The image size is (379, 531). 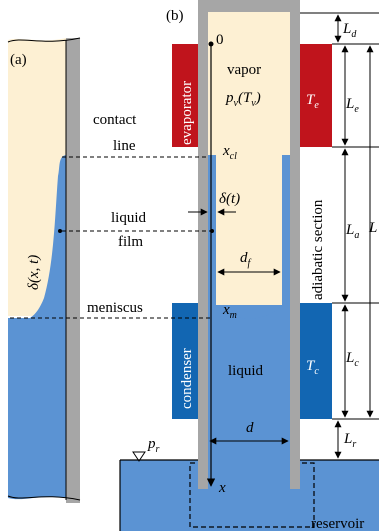 I want to click on evaporator-left, so click(x=185, y=95).